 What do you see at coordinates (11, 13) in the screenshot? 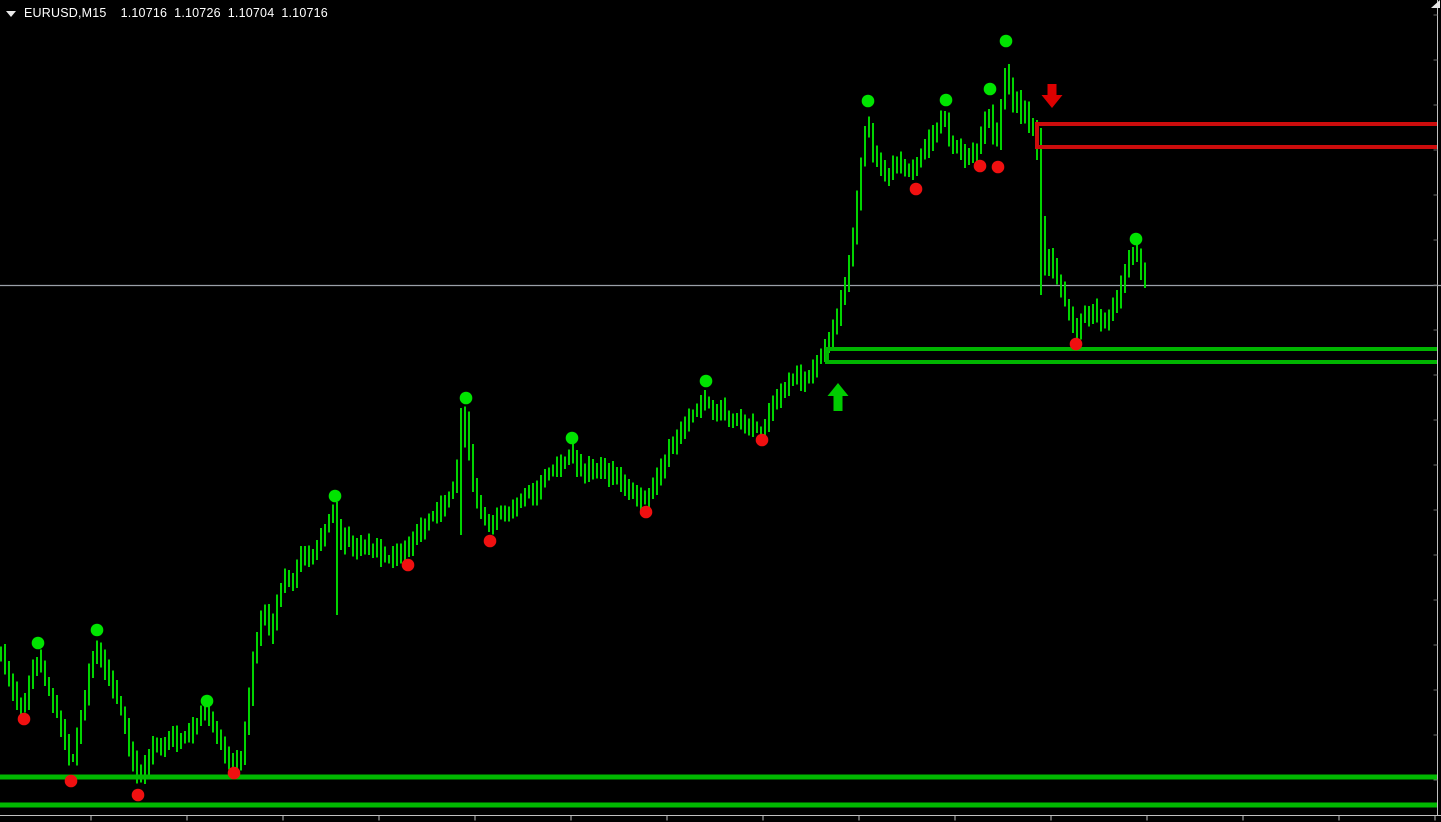
I see `symbol-dropdown-icon` at bounding box center [11, 13].